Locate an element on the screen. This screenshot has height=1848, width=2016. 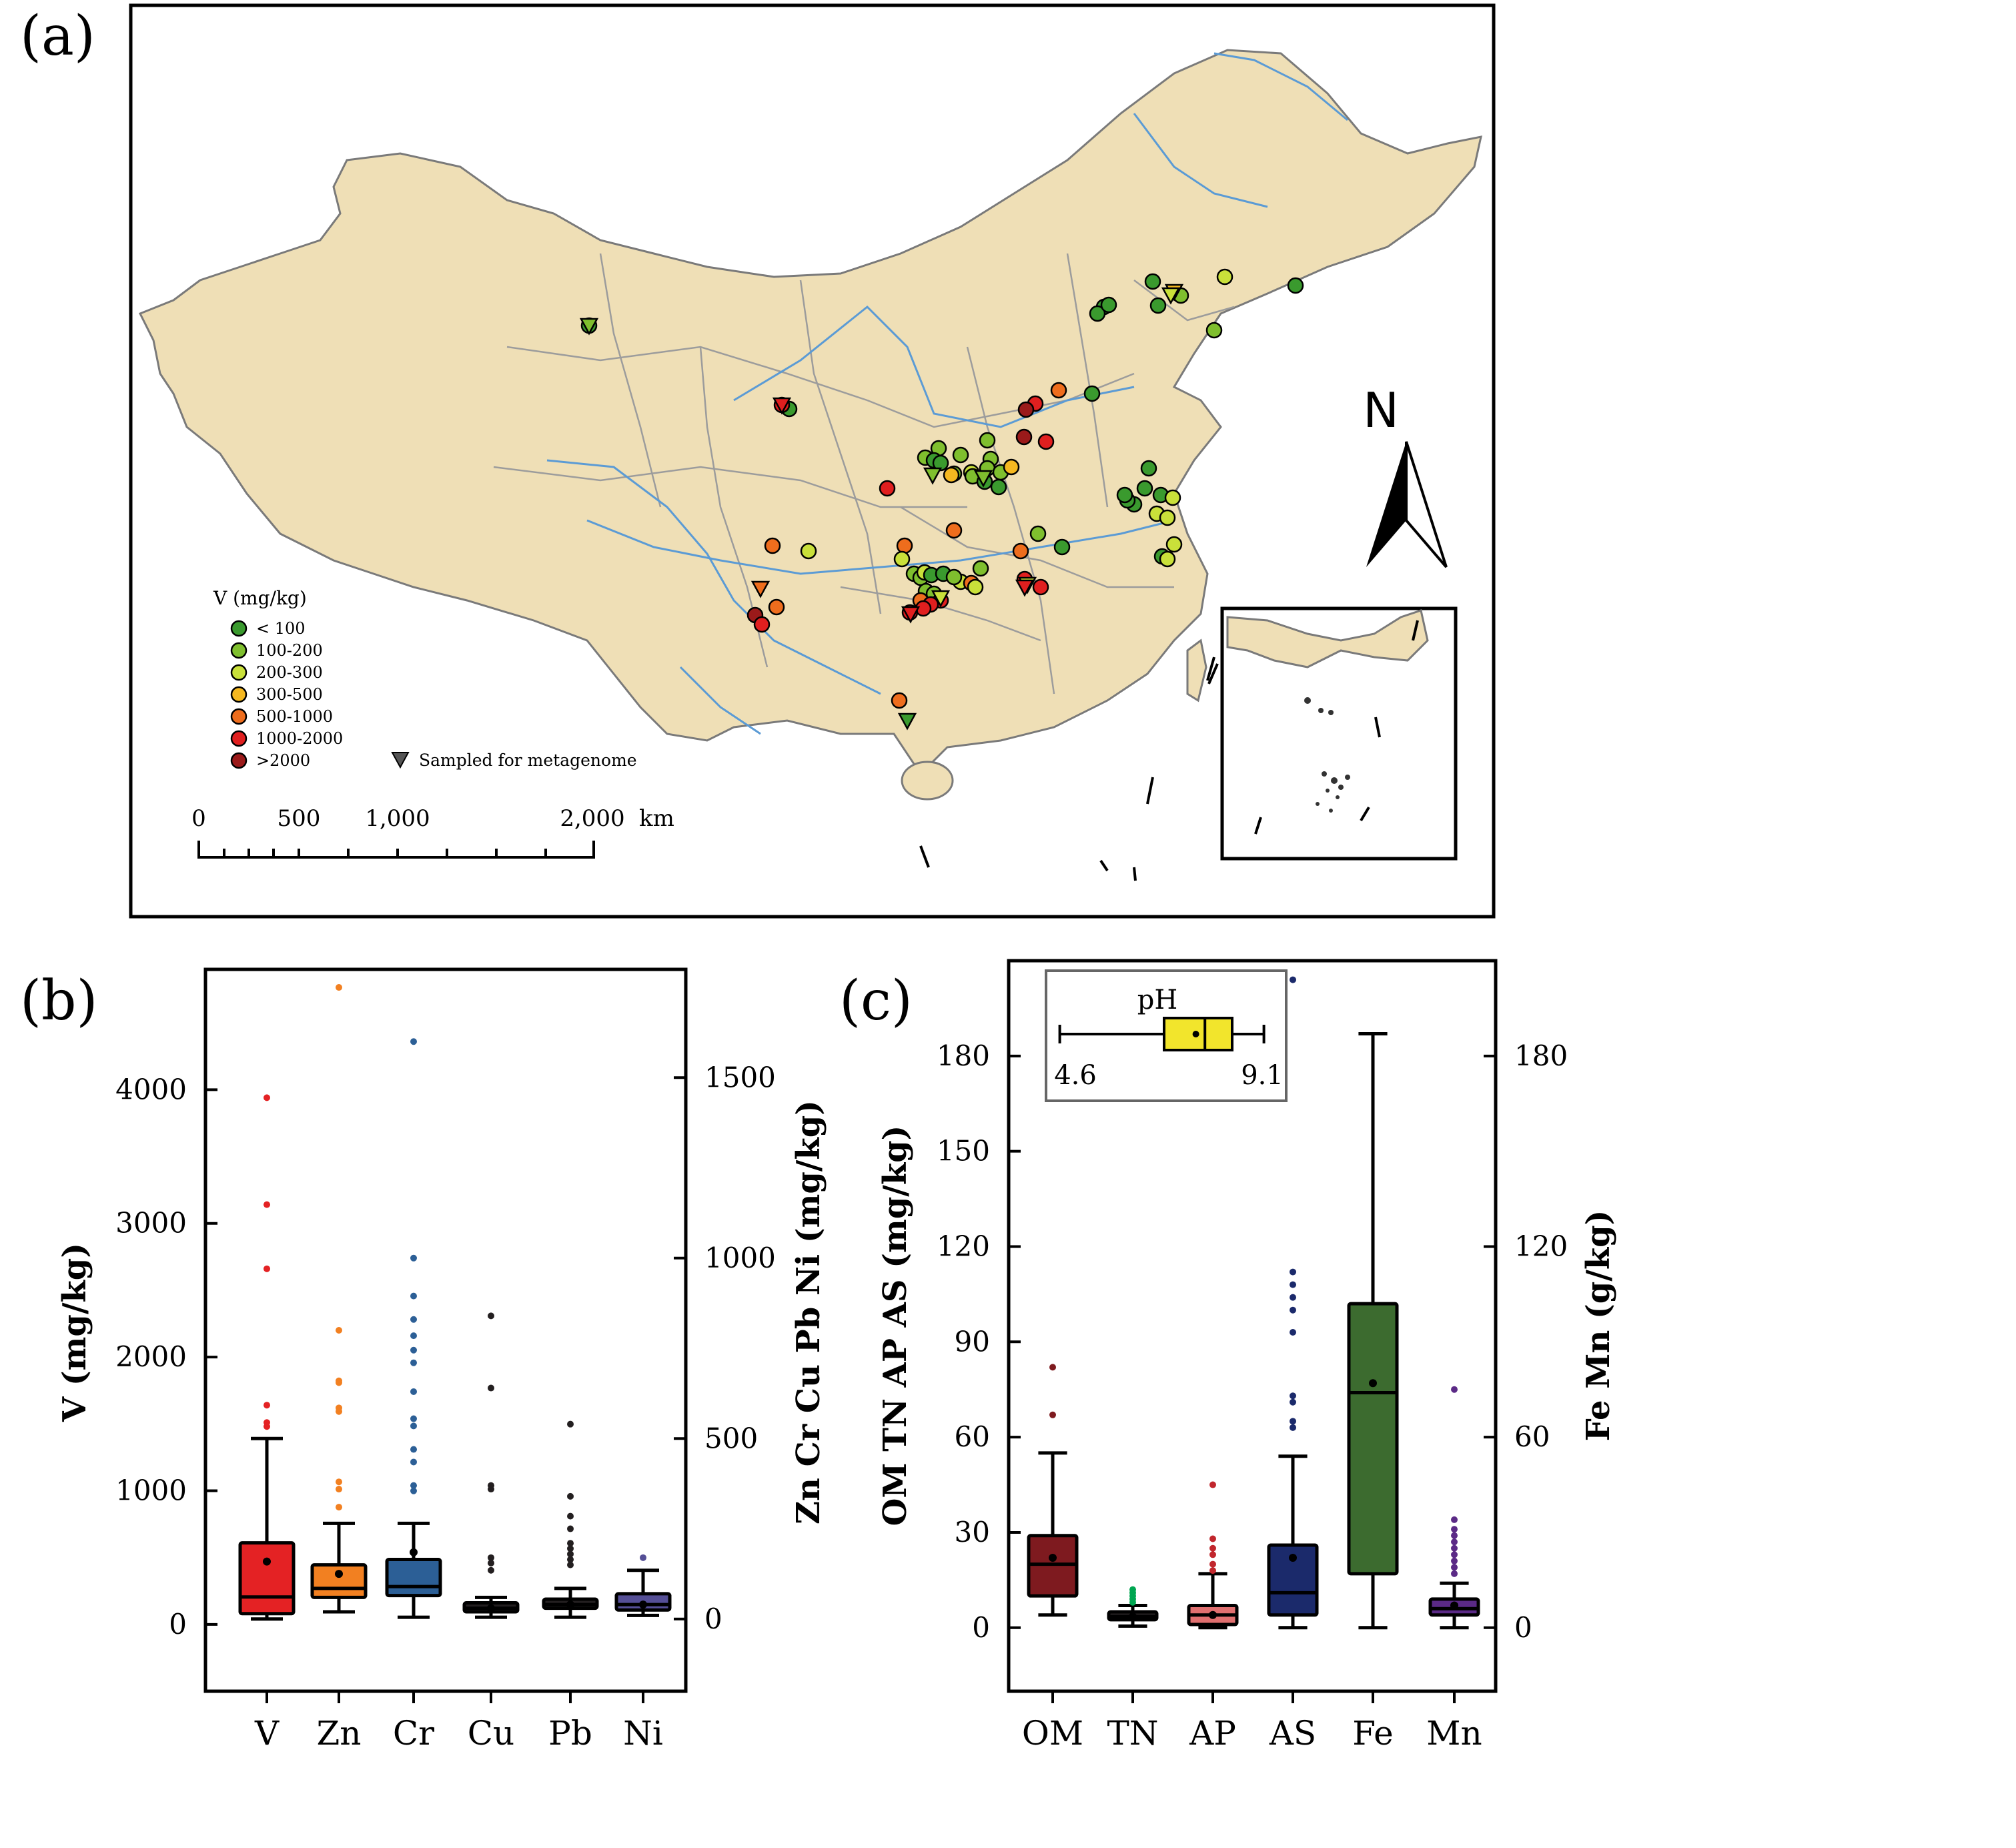
scale-tick-0: 0 is located at coordinates (198, 819).